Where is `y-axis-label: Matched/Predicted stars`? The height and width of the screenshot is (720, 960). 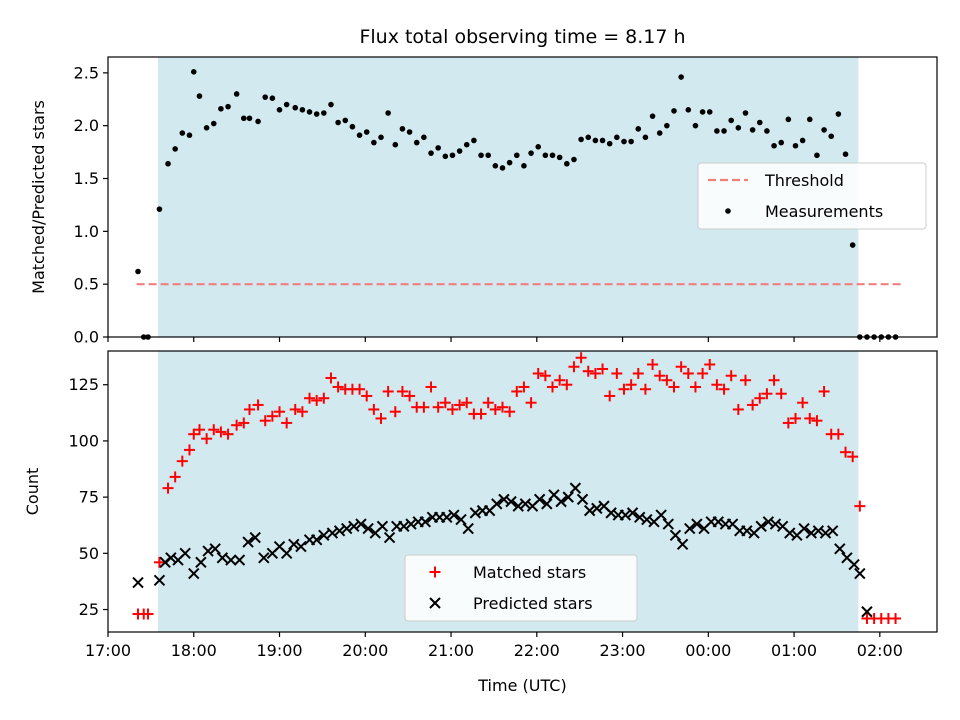
y-axis-label: Matched/Predicted stars is located at coordinates (38, 197).